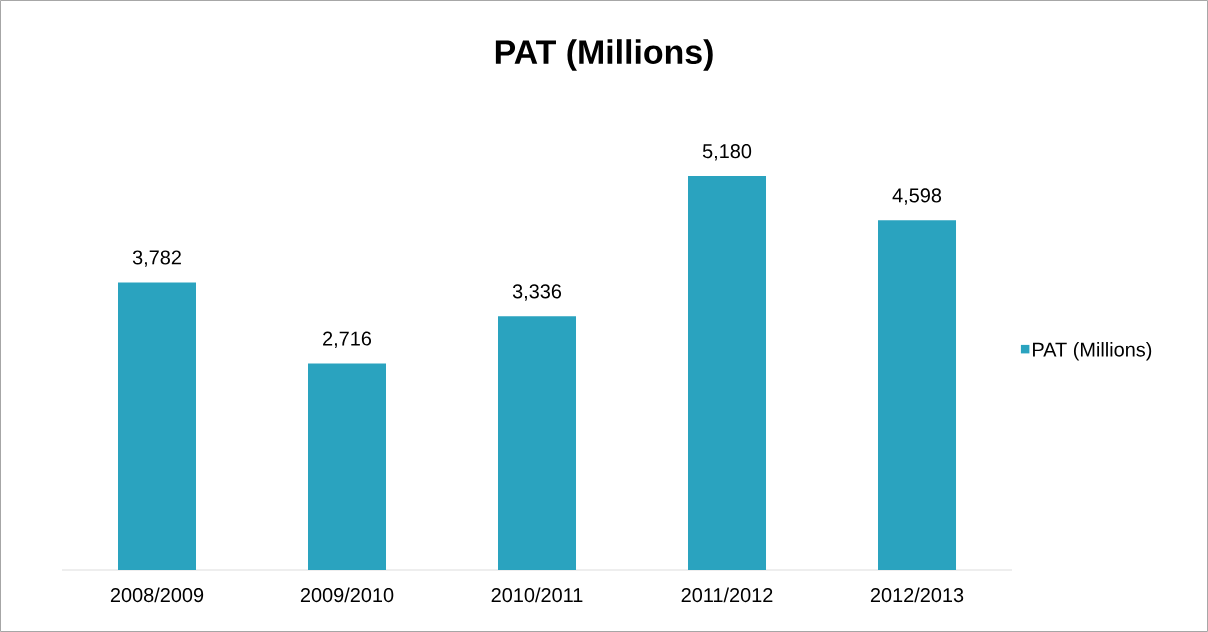 This screenshot has height=632, width=1208. I want to click on data-label: 3,336, so click(537, 292).